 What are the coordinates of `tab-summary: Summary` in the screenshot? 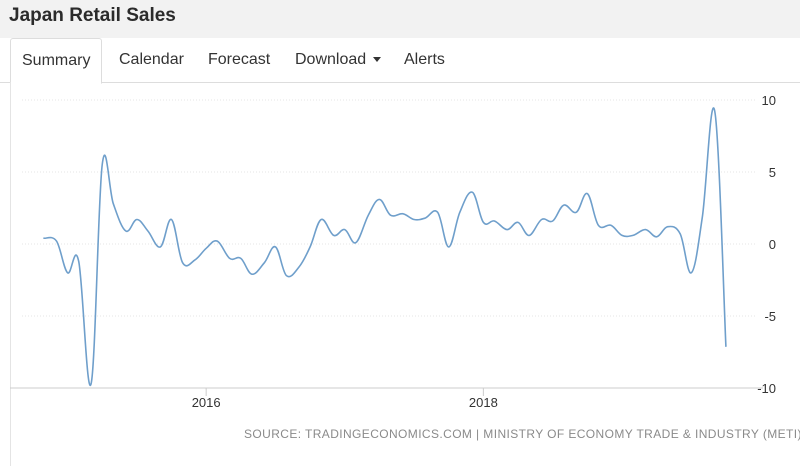 It's located at (56, 61).